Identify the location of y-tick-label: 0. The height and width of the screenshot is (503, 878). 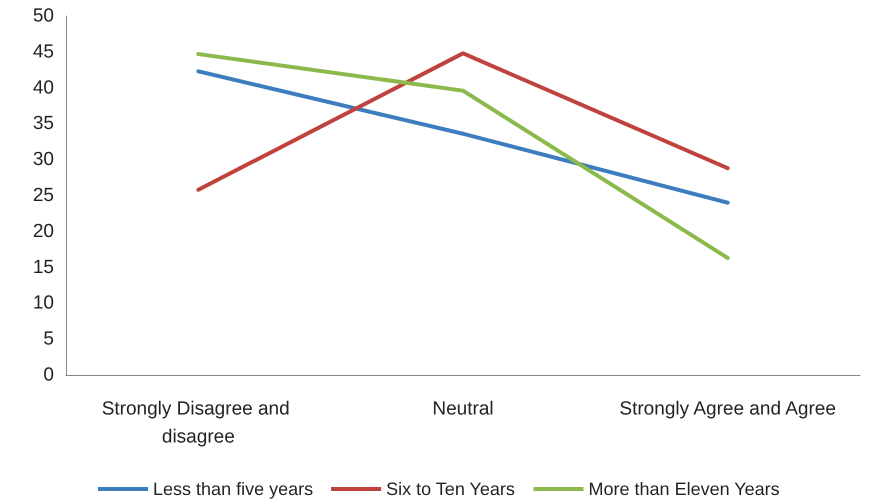
(48, 375).